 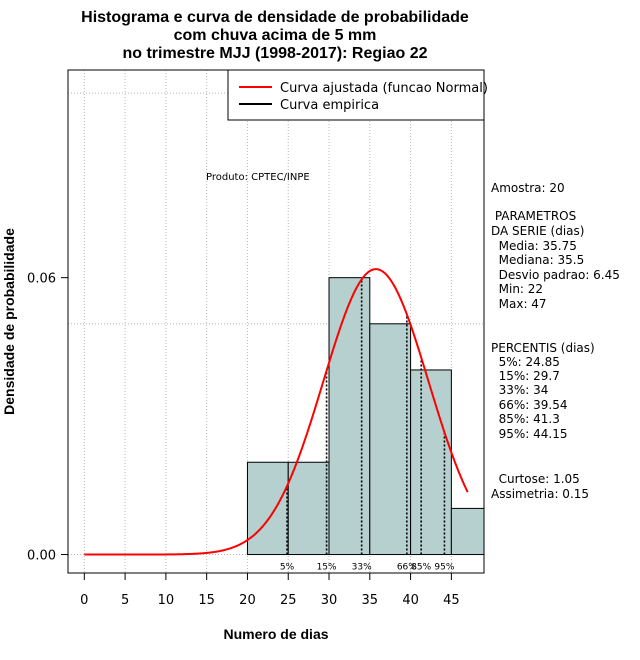 I want to click on x-tick-label-6: 30, so click(x=329, y=600).